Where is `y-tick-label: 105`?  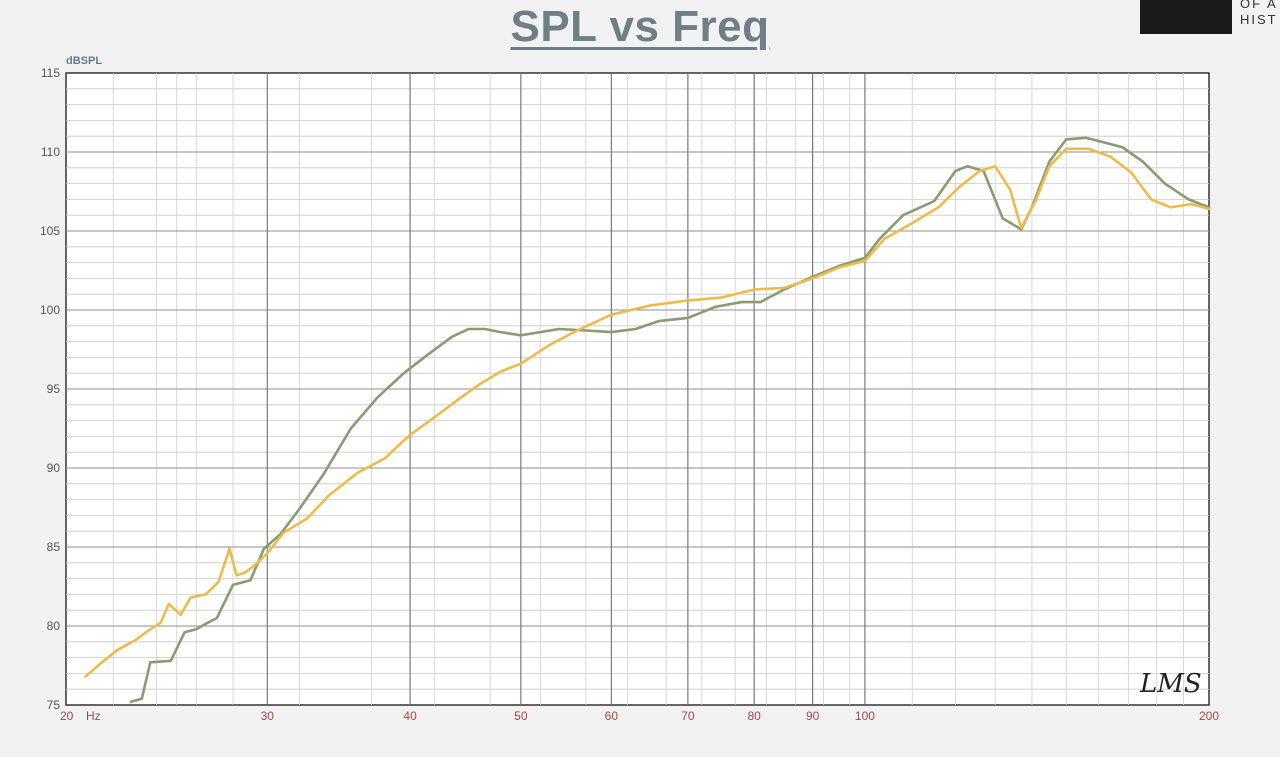 y-tick-label: 105 is located at coordinates (50, 231).